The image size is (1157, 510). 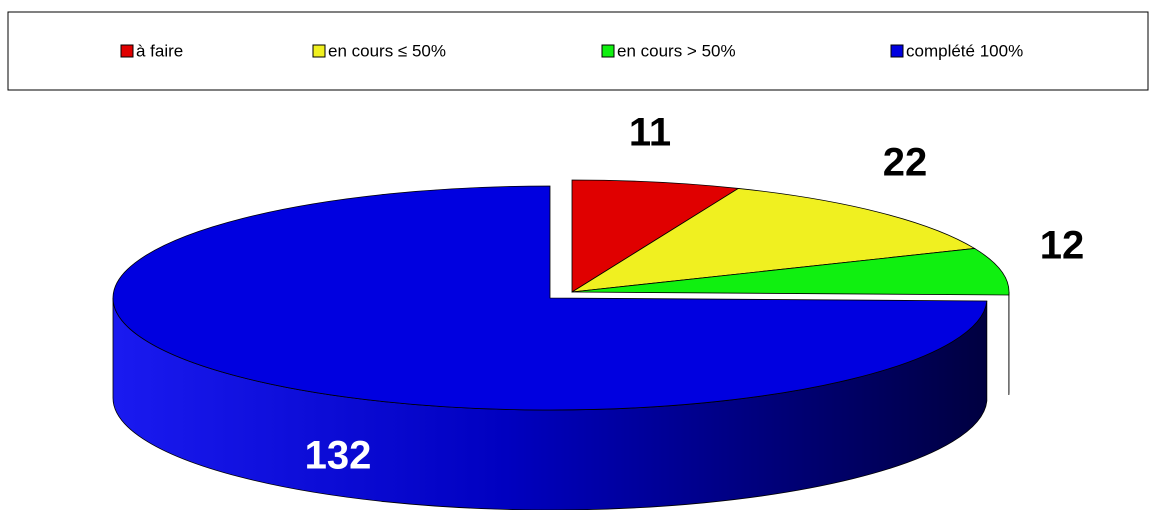 What do you see at coordinates (338, 456) in the screenshot?
I see `data-label: 132` at bounding box center [338, 456].